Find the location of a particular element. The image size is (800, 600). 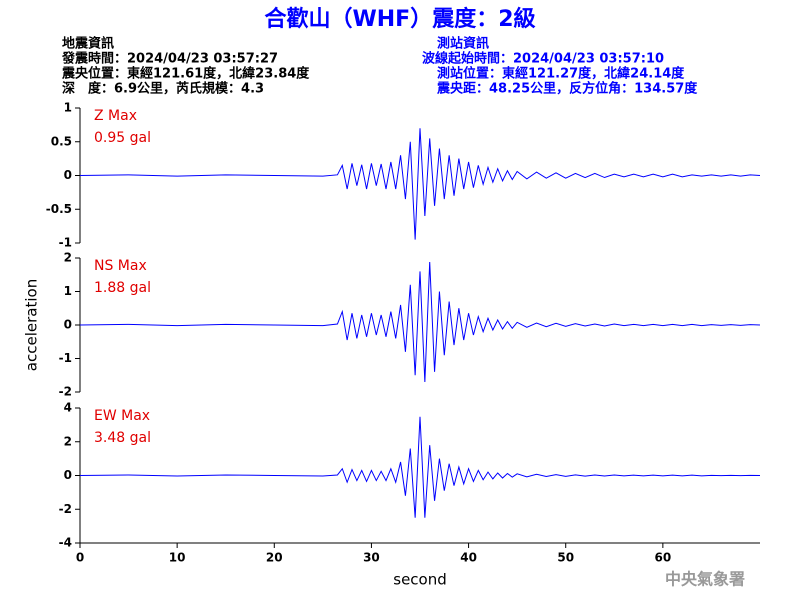

x-tick-label: 10 is located at coordinates (177, 558).